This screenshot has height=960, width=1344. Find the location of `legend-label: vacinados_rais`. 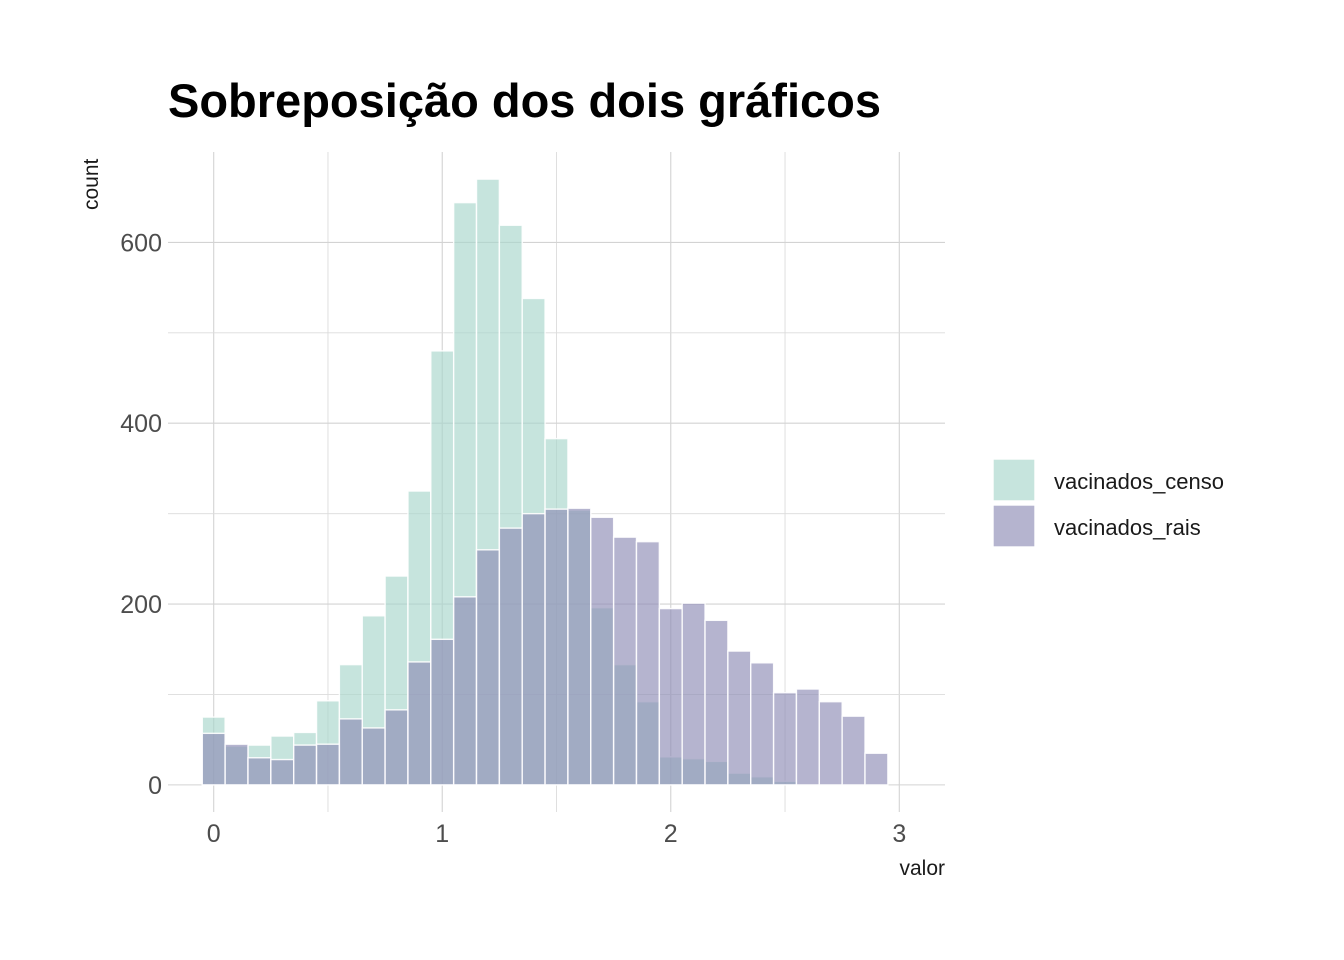

legend-label: vacinados_rais is located at coordinates (1127, 527).